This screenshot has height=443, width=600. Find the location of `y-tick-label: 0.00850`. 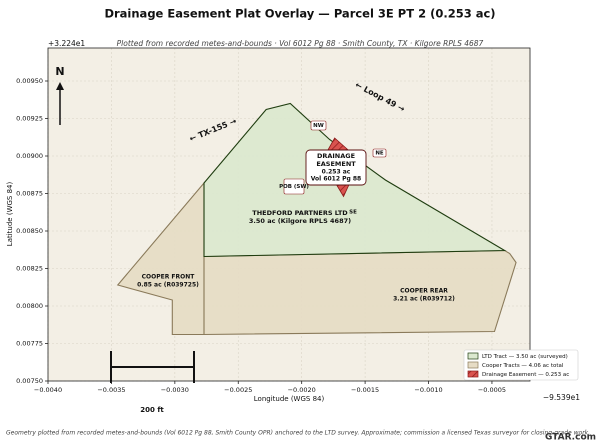

y-tick-label: 0.00850 is located at coordinates (29, 231).